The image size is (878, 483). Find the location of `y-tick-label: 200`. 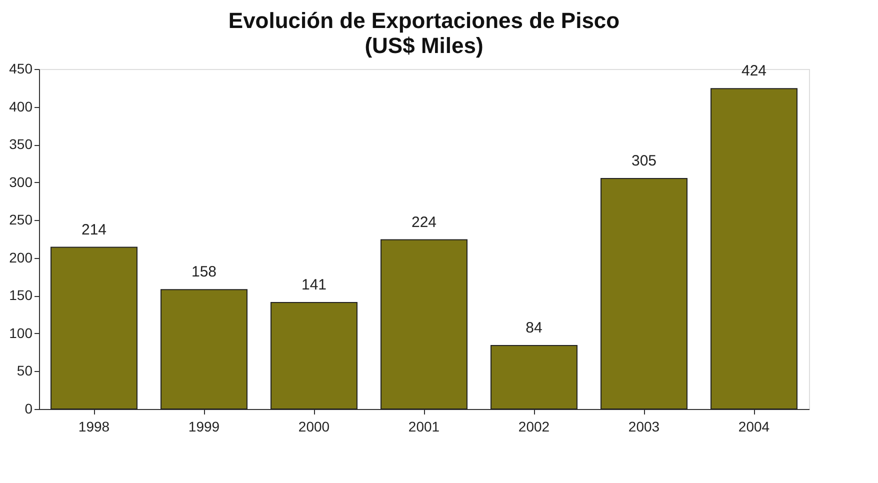

y-tick-label: 200 is located at coordinates (21, 257).